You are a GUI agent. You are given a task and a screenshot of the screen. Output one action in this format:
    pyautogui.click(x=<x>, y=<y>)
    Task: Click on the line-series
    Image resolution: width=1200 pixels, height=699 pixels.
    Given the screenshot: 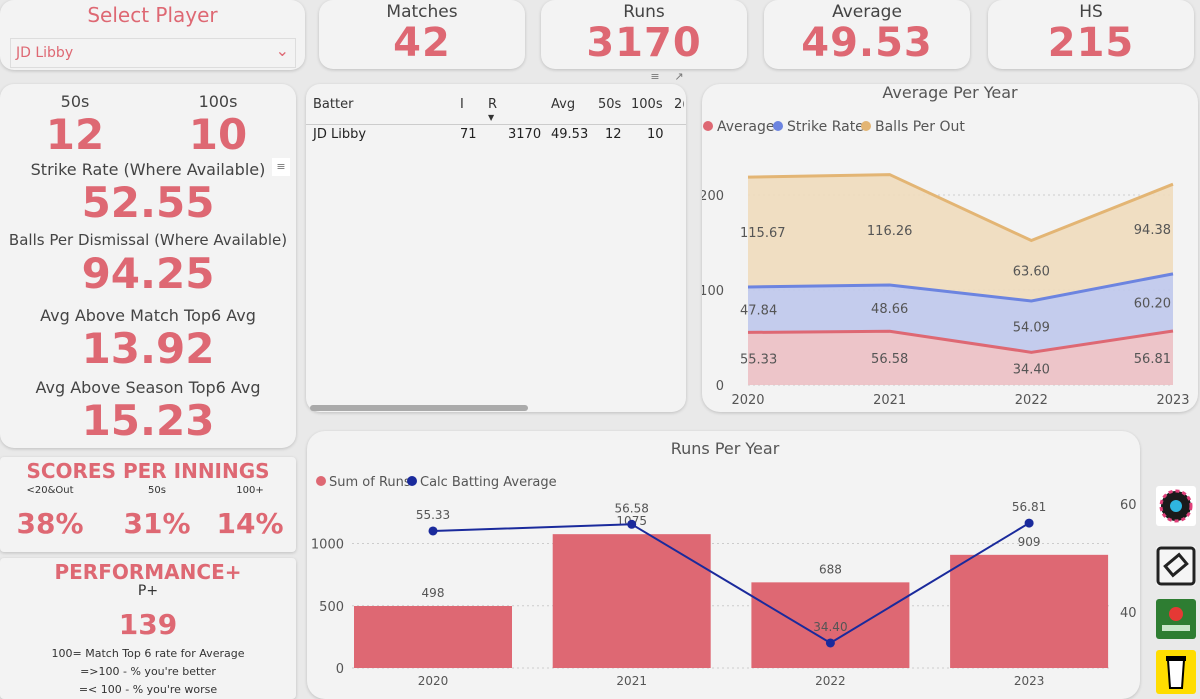 What is the action you would take?
    pyautogui.click(x=731, y=583)
    